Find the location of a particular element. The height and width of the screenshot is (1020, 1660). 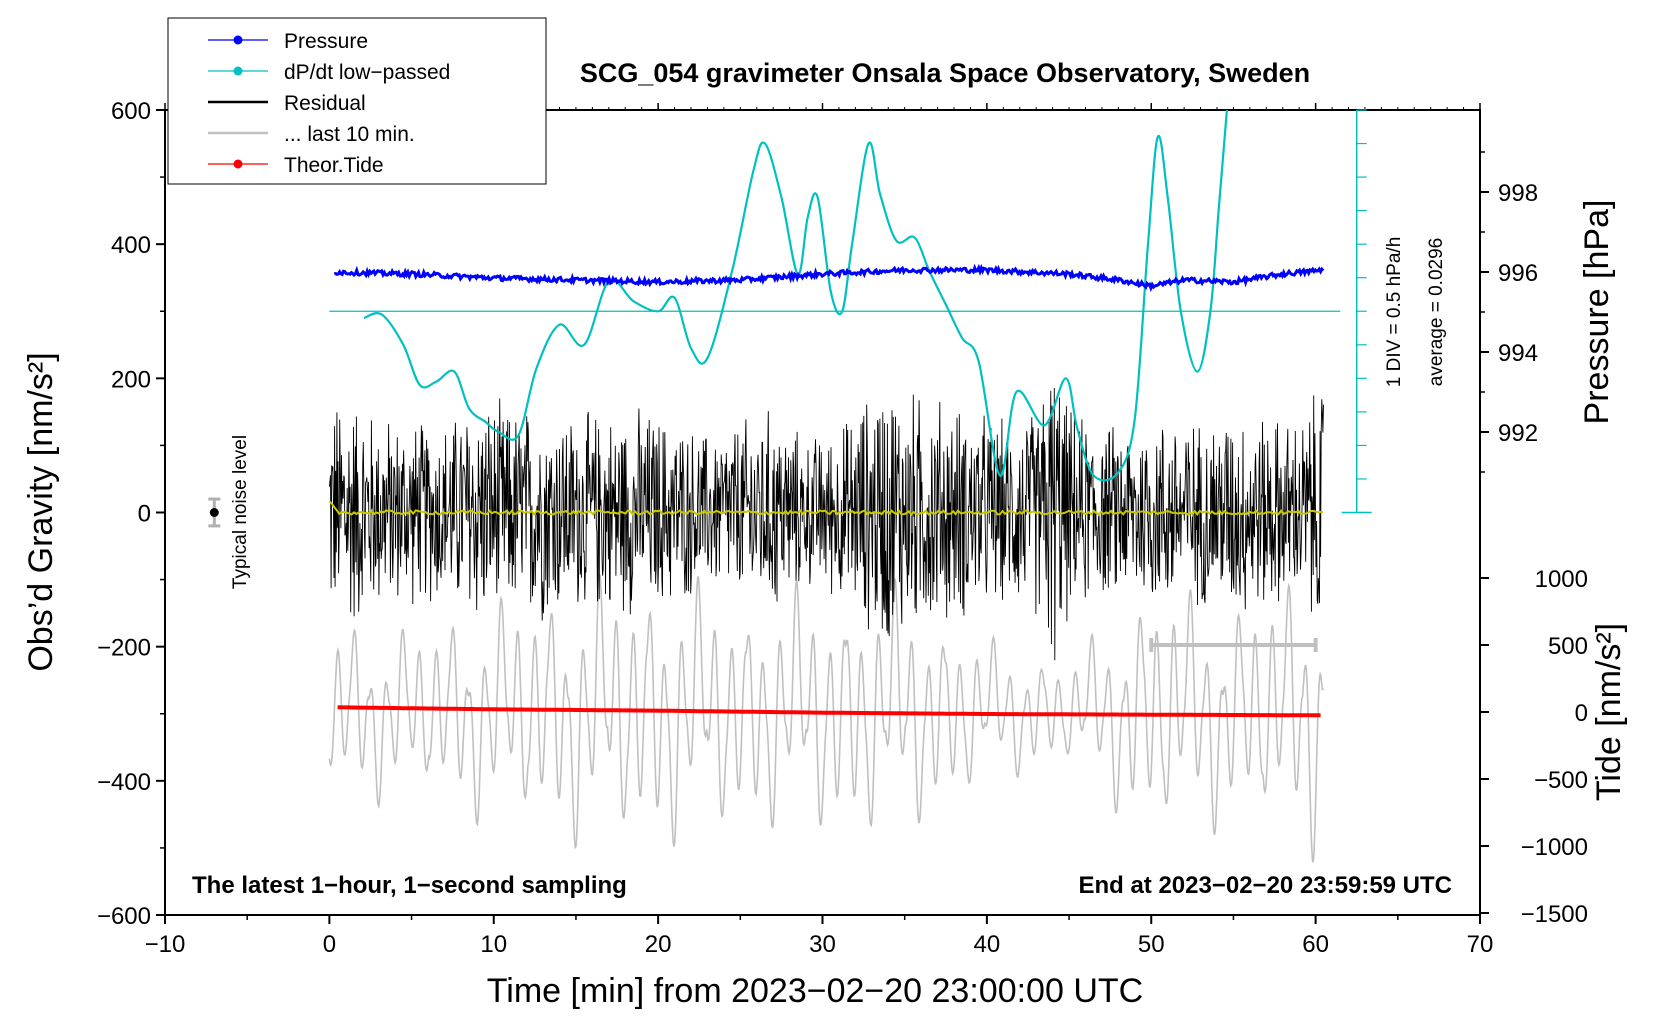

y-tick-label: −400 is located at coordinates (124, 782).